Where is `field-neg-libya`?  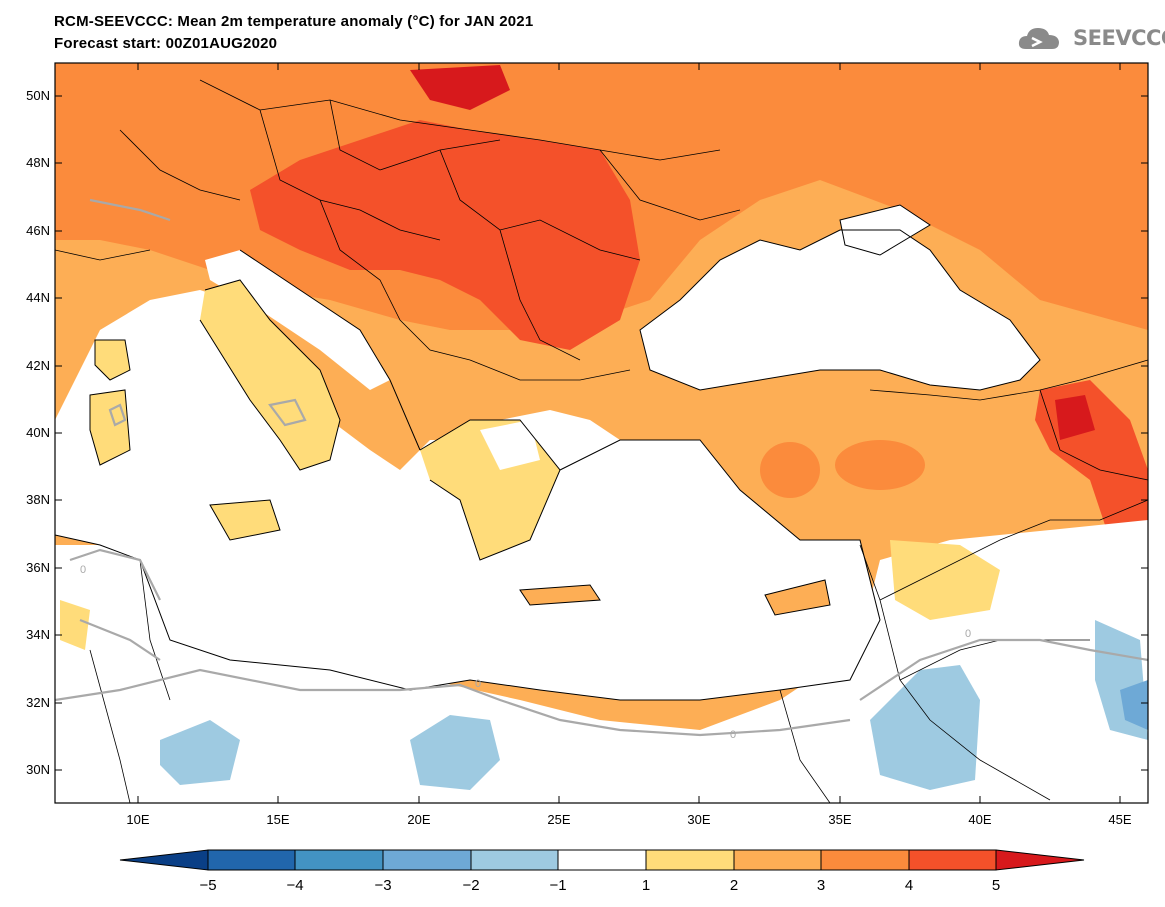 field-neg-libya is located at coordinates (200, 752).